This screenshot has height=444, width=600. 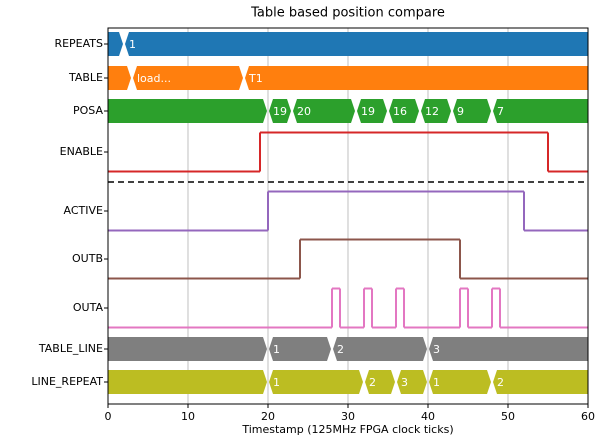 What do you see at coordinates (87, 258) in the screenshot?
I see `y-tick-label: OUTB` at bounding box center [87, 258].